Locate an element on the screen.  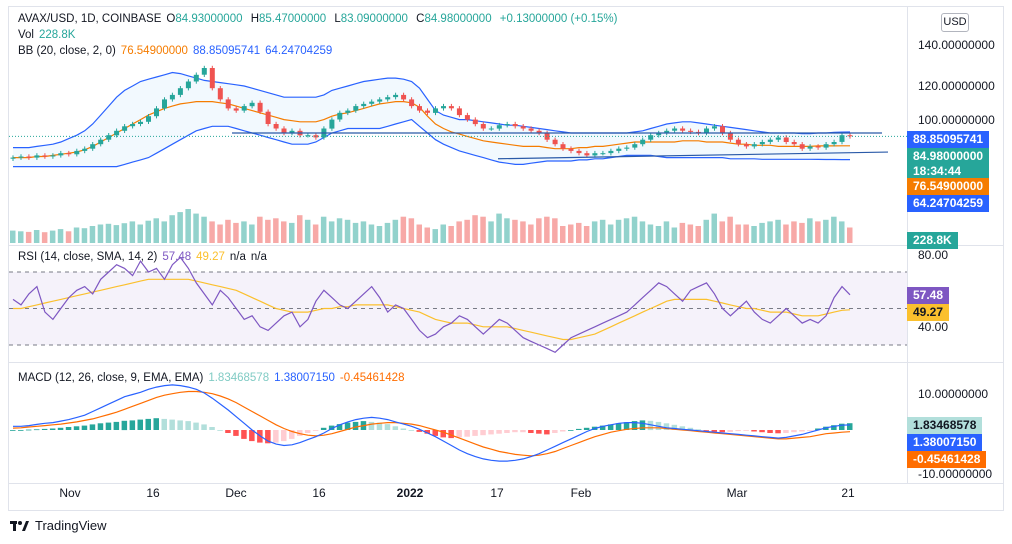
pane-separator-rsi is located at coordinates (506, 245).